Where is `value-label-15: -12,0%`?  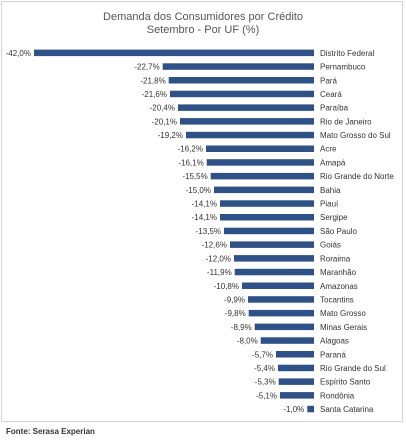 value-label-15: -12,0% is located at coordinates (218, 258).